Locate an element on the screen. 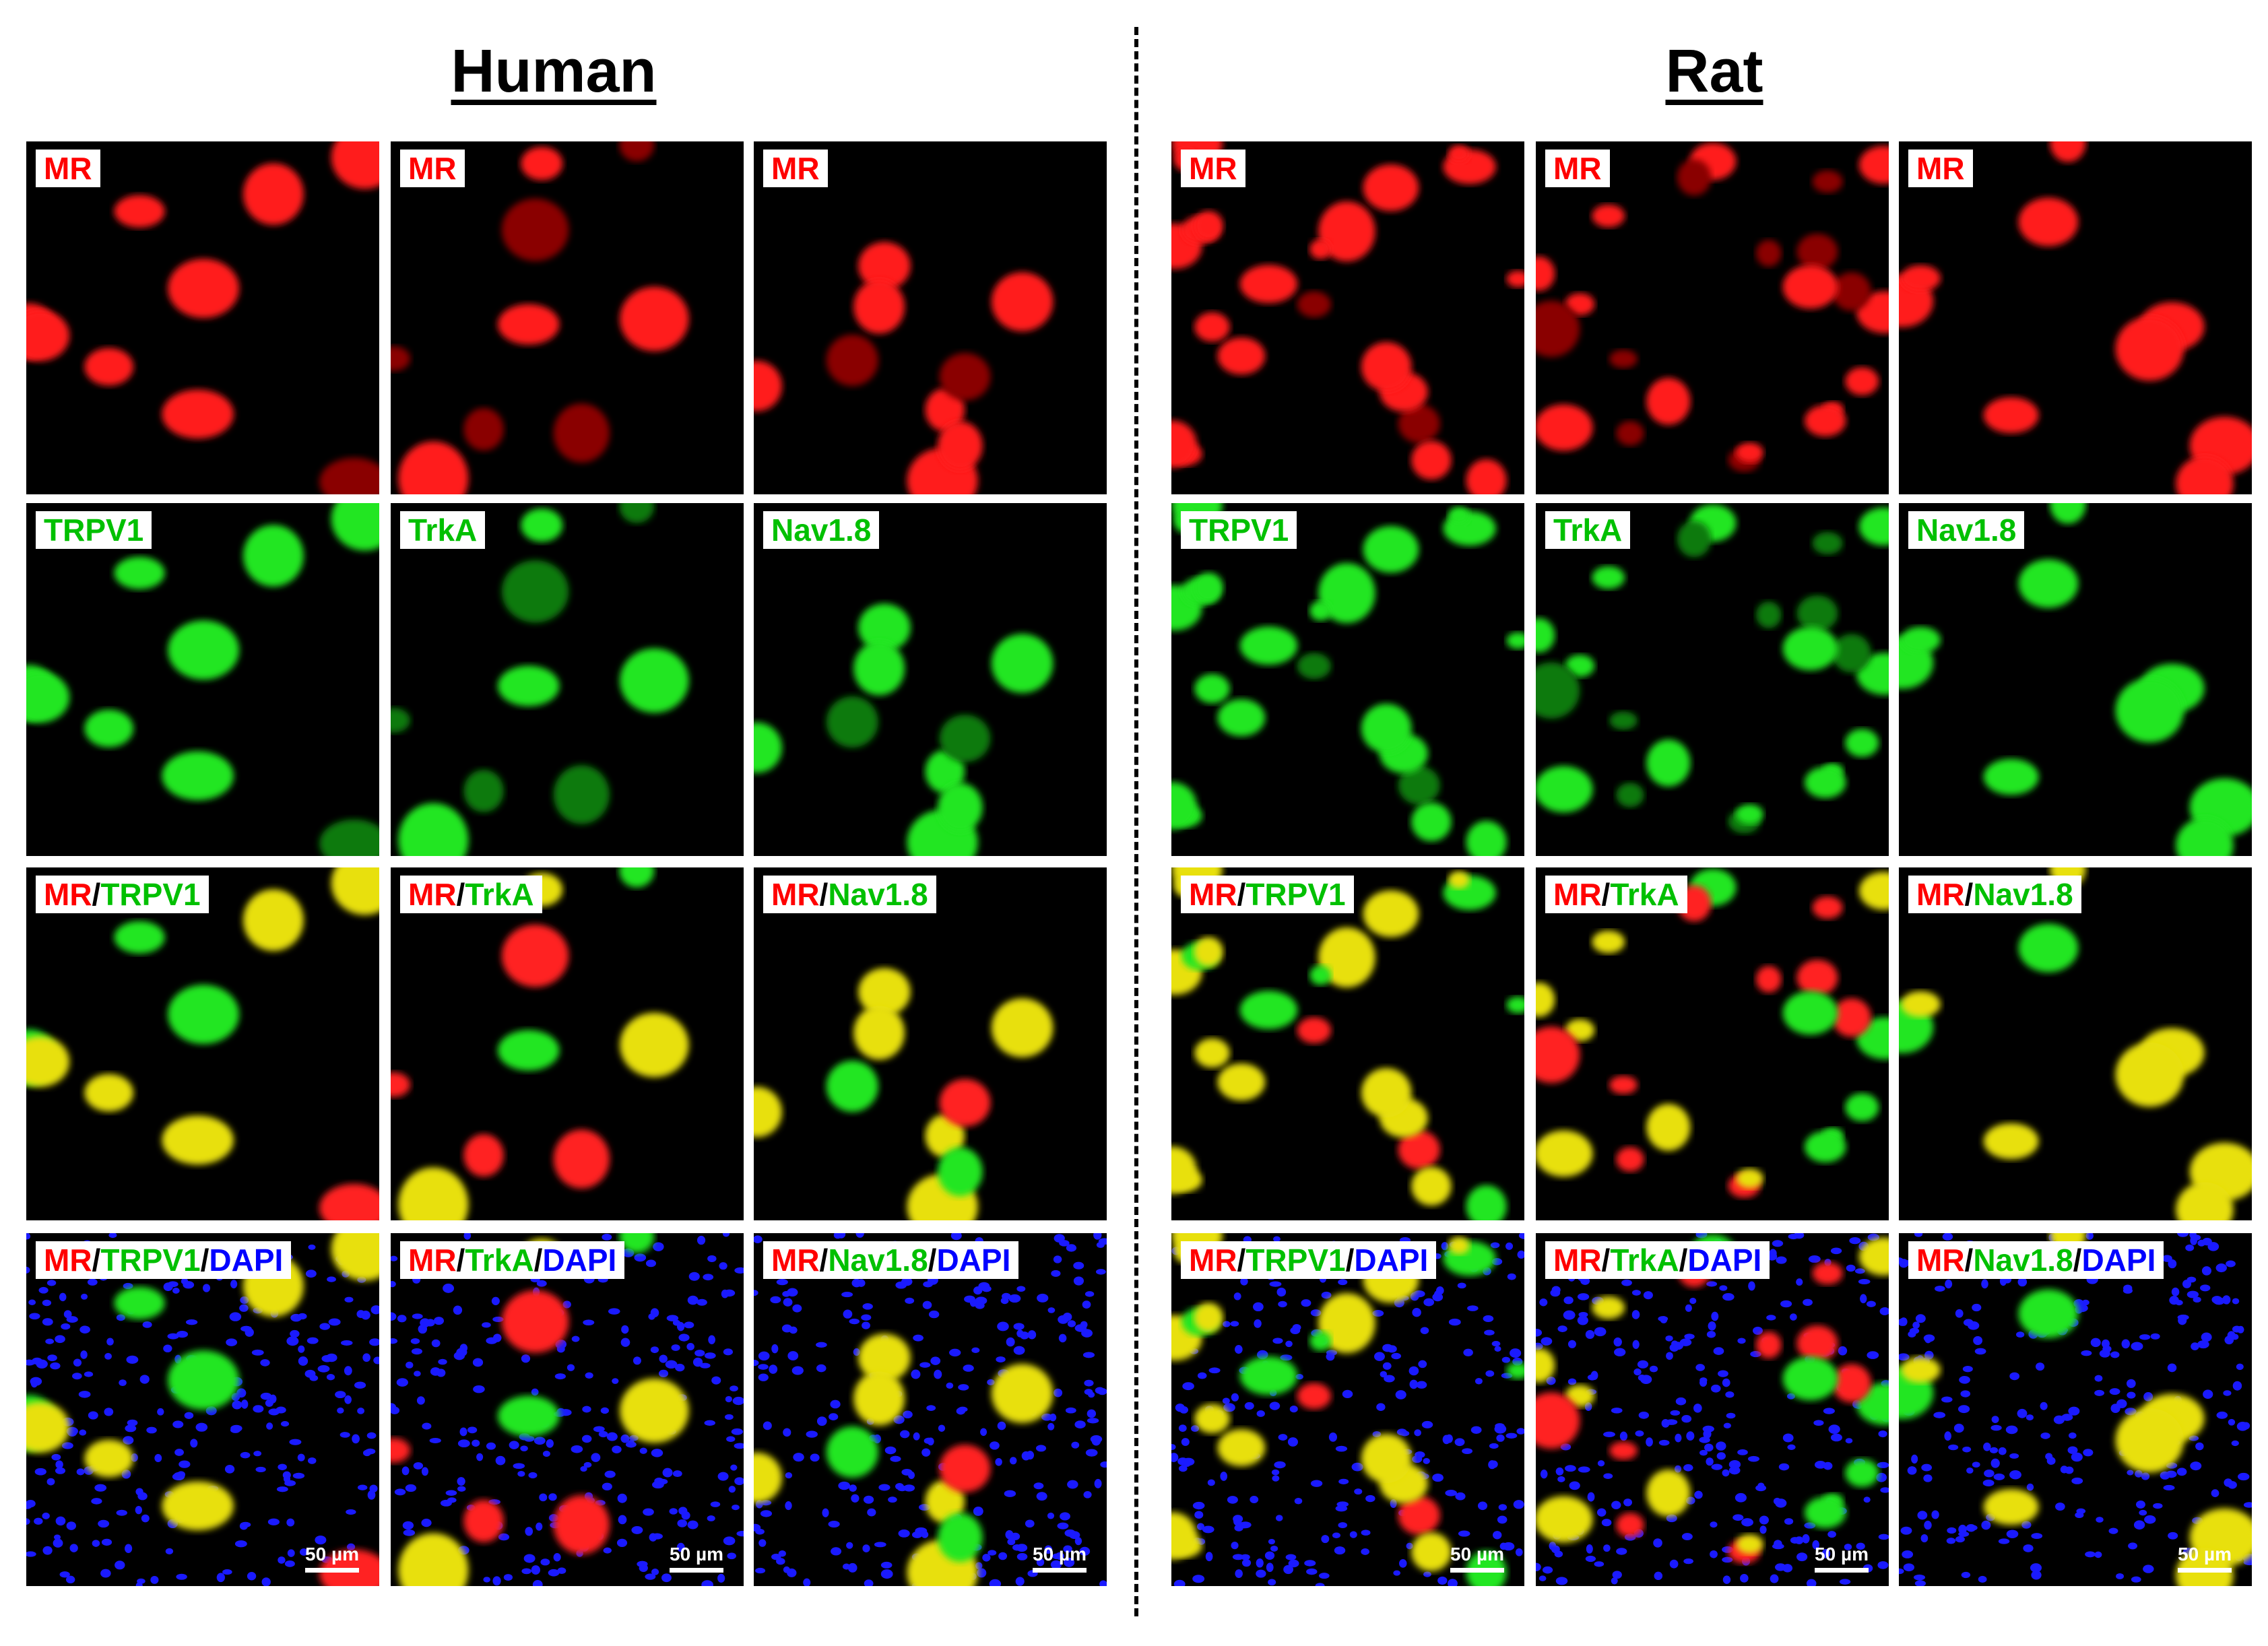 This screenshot has height=1646, width=2268. scale-bar-label: 50 µm is located at coordinates (696, 1554).